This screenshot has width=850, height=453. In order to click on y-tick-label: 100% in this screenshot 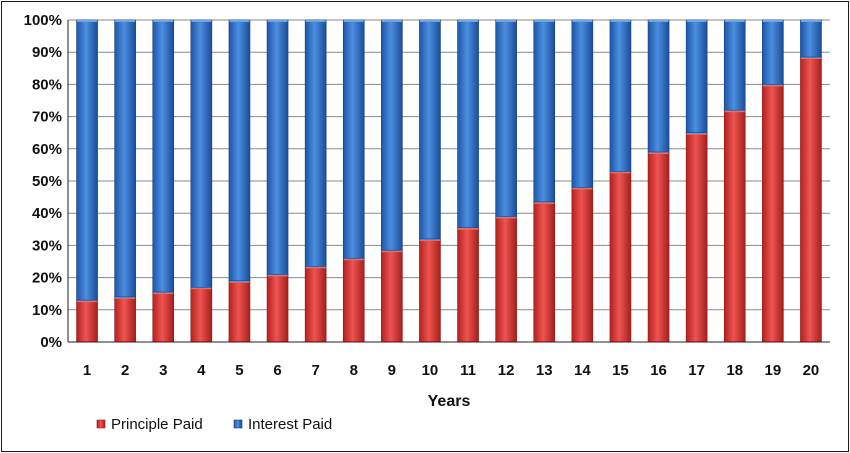, I will do `click(43, 20)`.